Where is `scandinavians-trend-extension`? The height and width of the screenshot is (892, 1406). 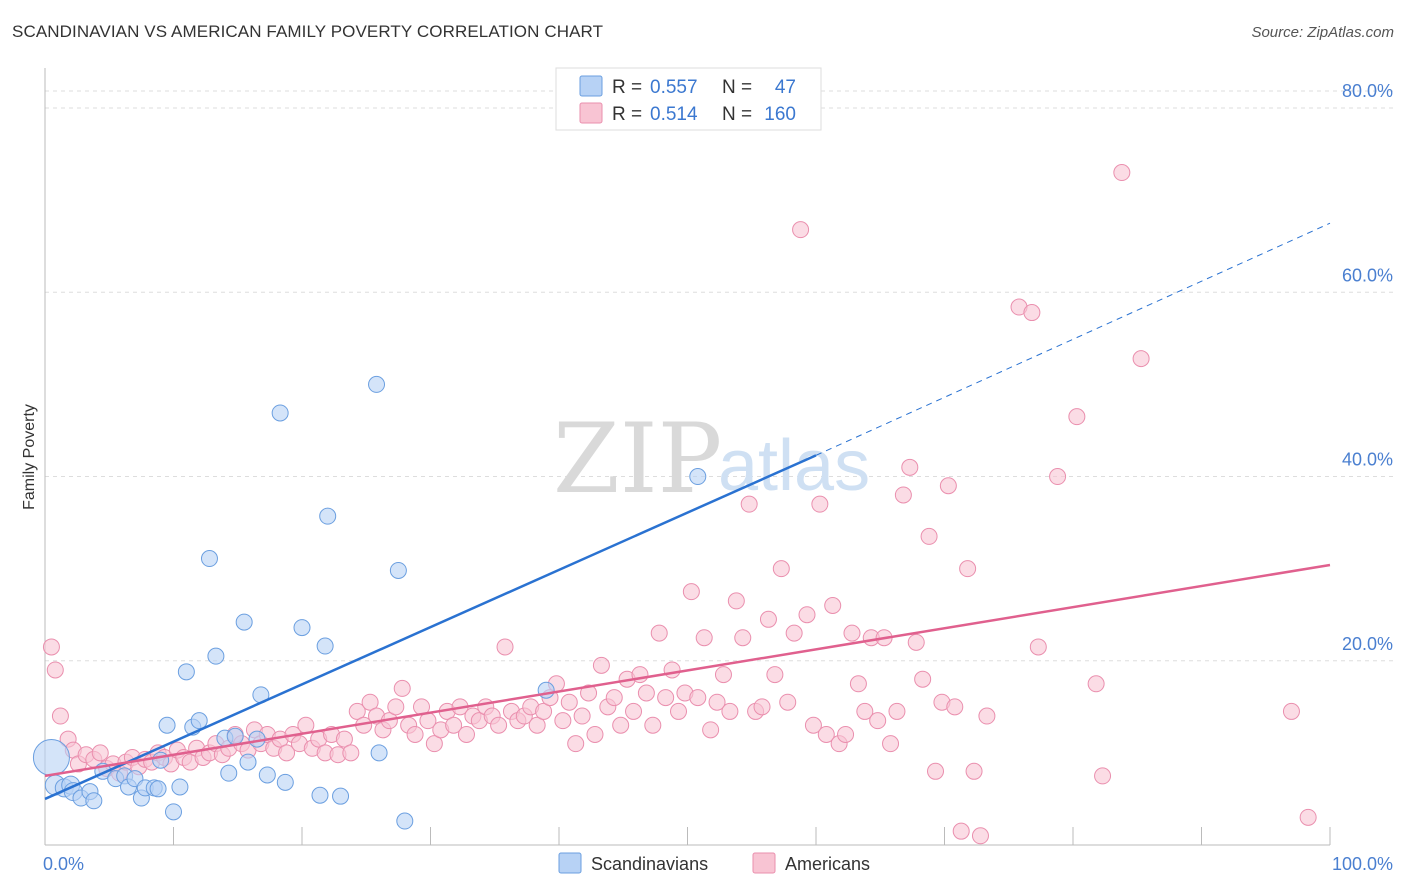 scandinavians-trend-extension is located at coordinates (1073, 339).